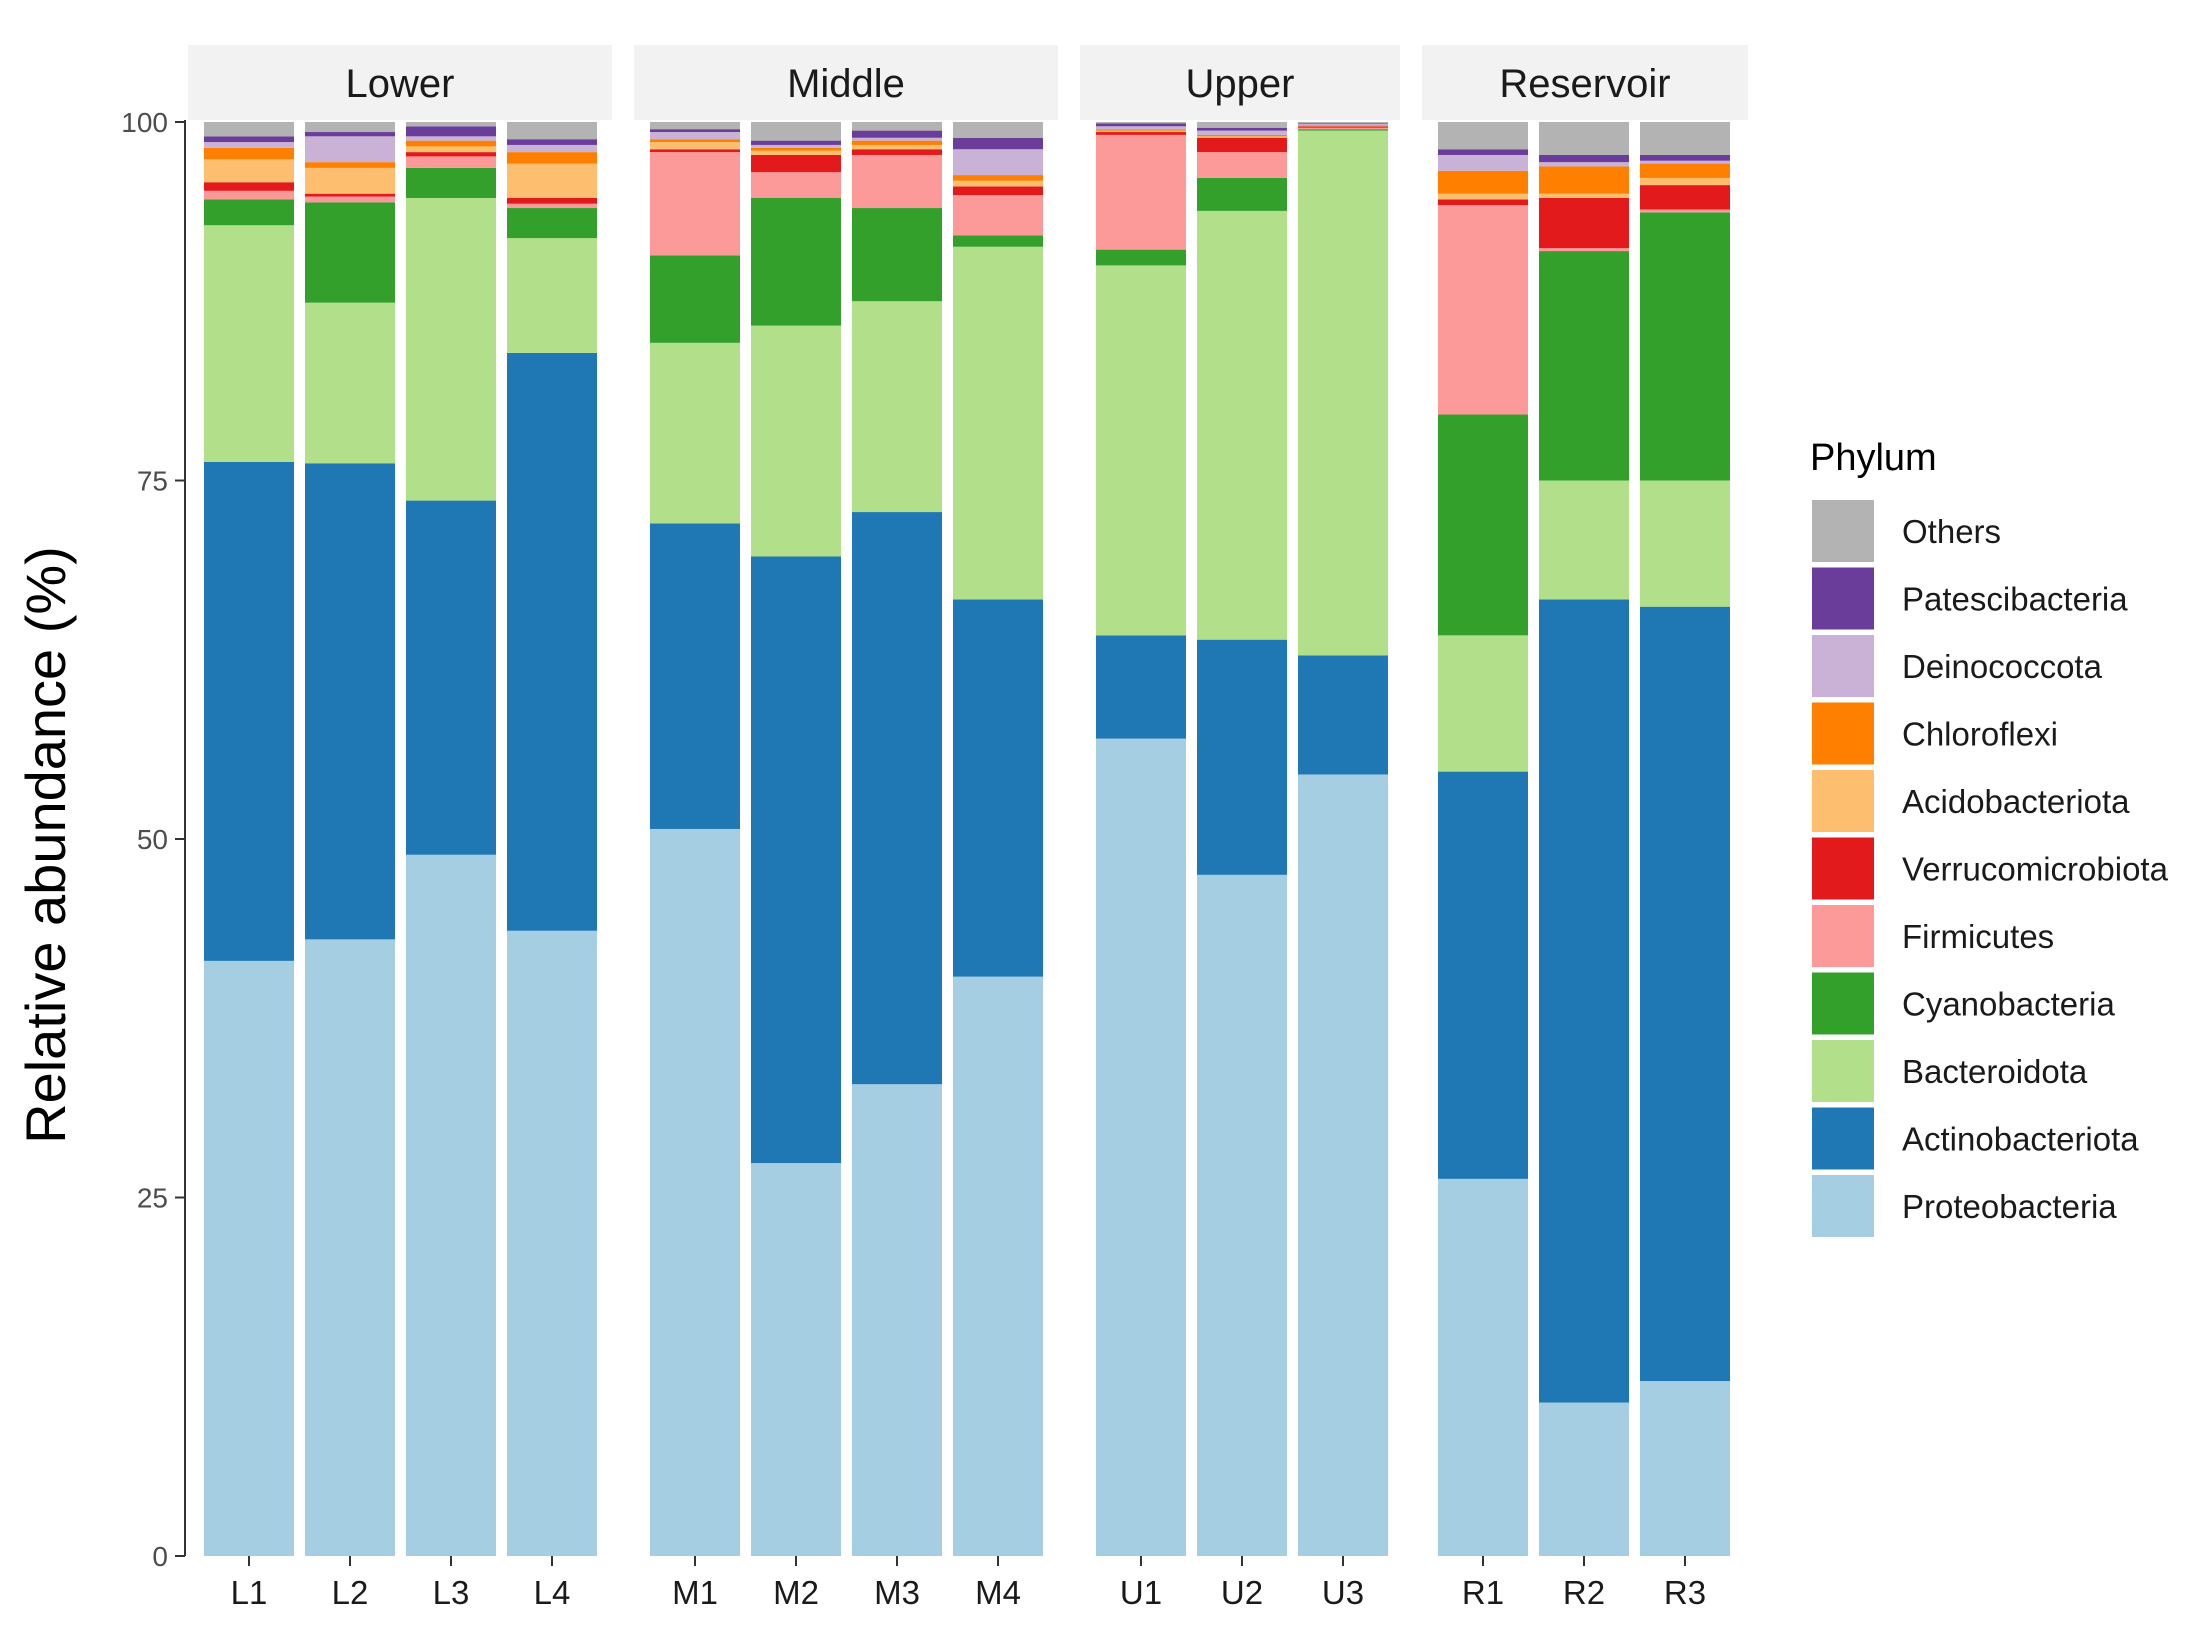  Describe the element at coordinates (1483, 1367) in the screenshot. I see `bar-segment-r1-proteobacteria` at that location.